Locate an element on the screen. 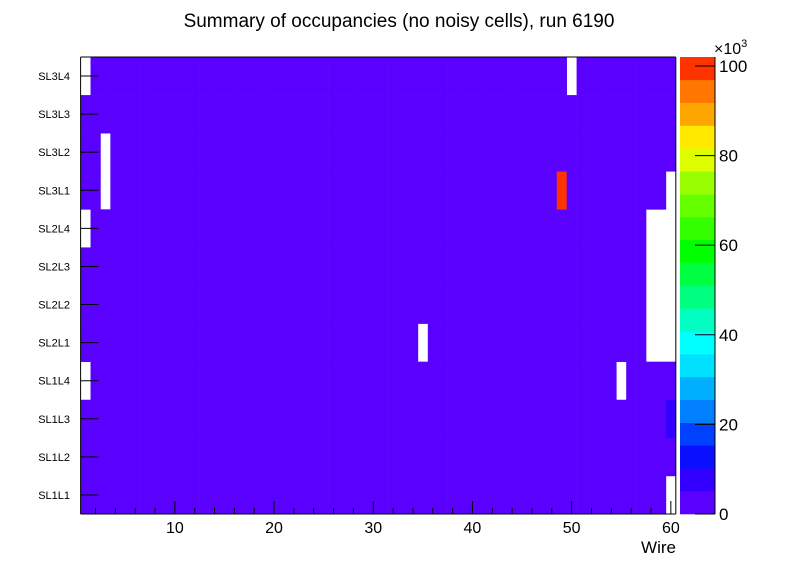 This screenshot has width=796, height=577. y-tick-label: SL3L1 is located at coordinates (54, 191).